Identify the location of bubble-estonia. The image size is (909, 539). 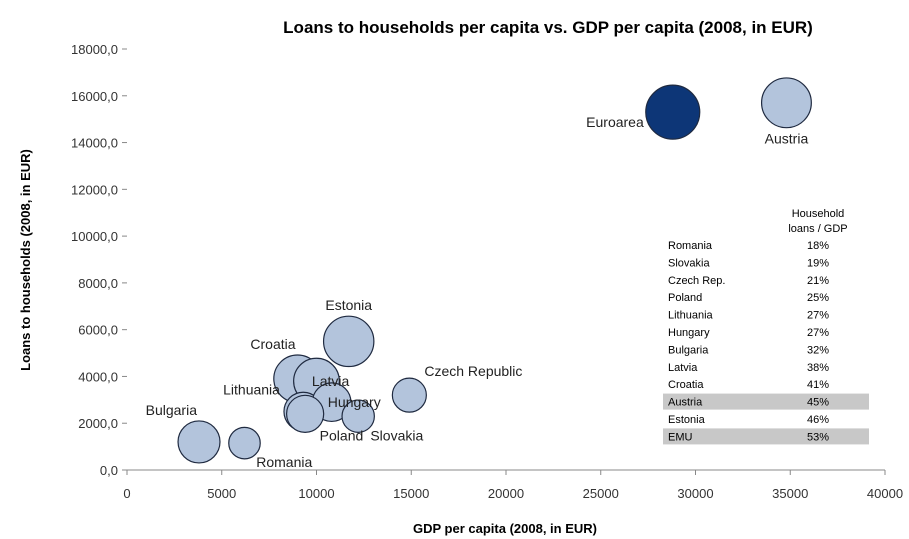
(348, 341).